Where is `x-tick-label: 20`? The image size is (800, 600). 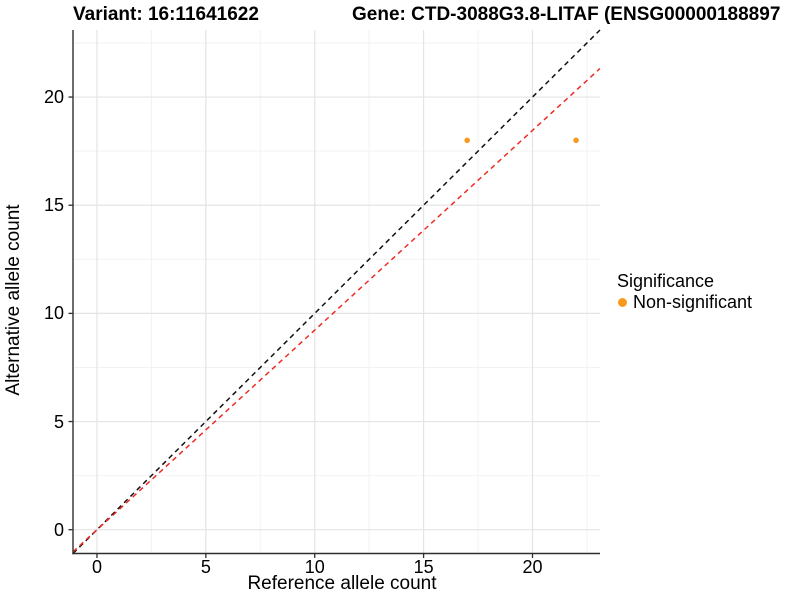
x-tick-label: 20 is located at coordinates (532, 567).